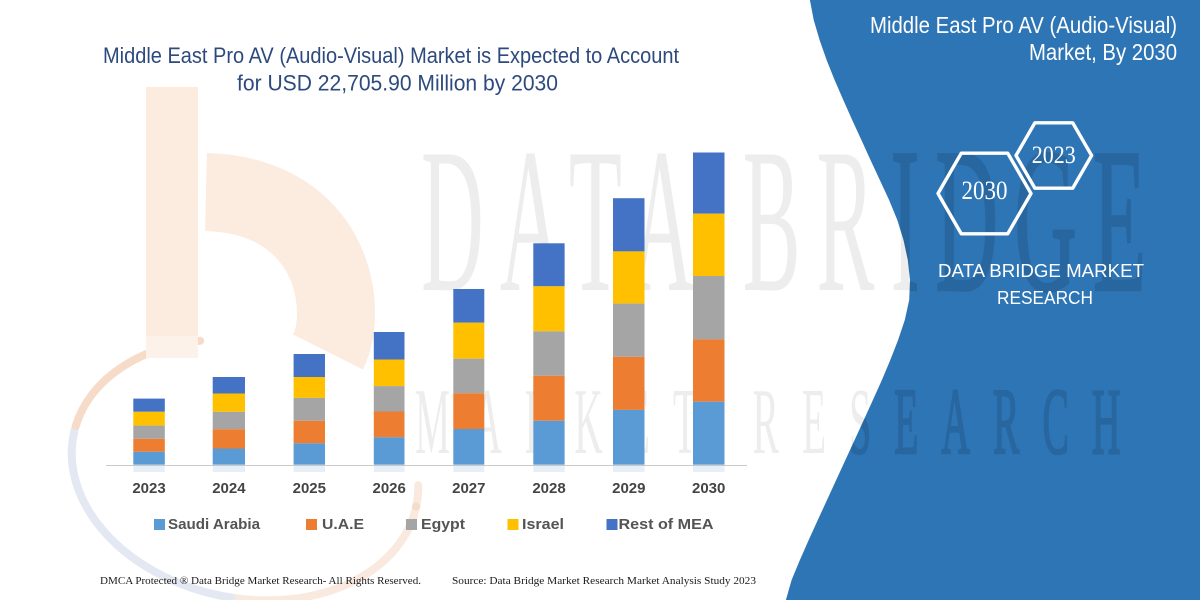  What do you see at coordinates (628, 488) in the screenshot?
I see `svg-text: 2029` at bounding box center [628, 488].